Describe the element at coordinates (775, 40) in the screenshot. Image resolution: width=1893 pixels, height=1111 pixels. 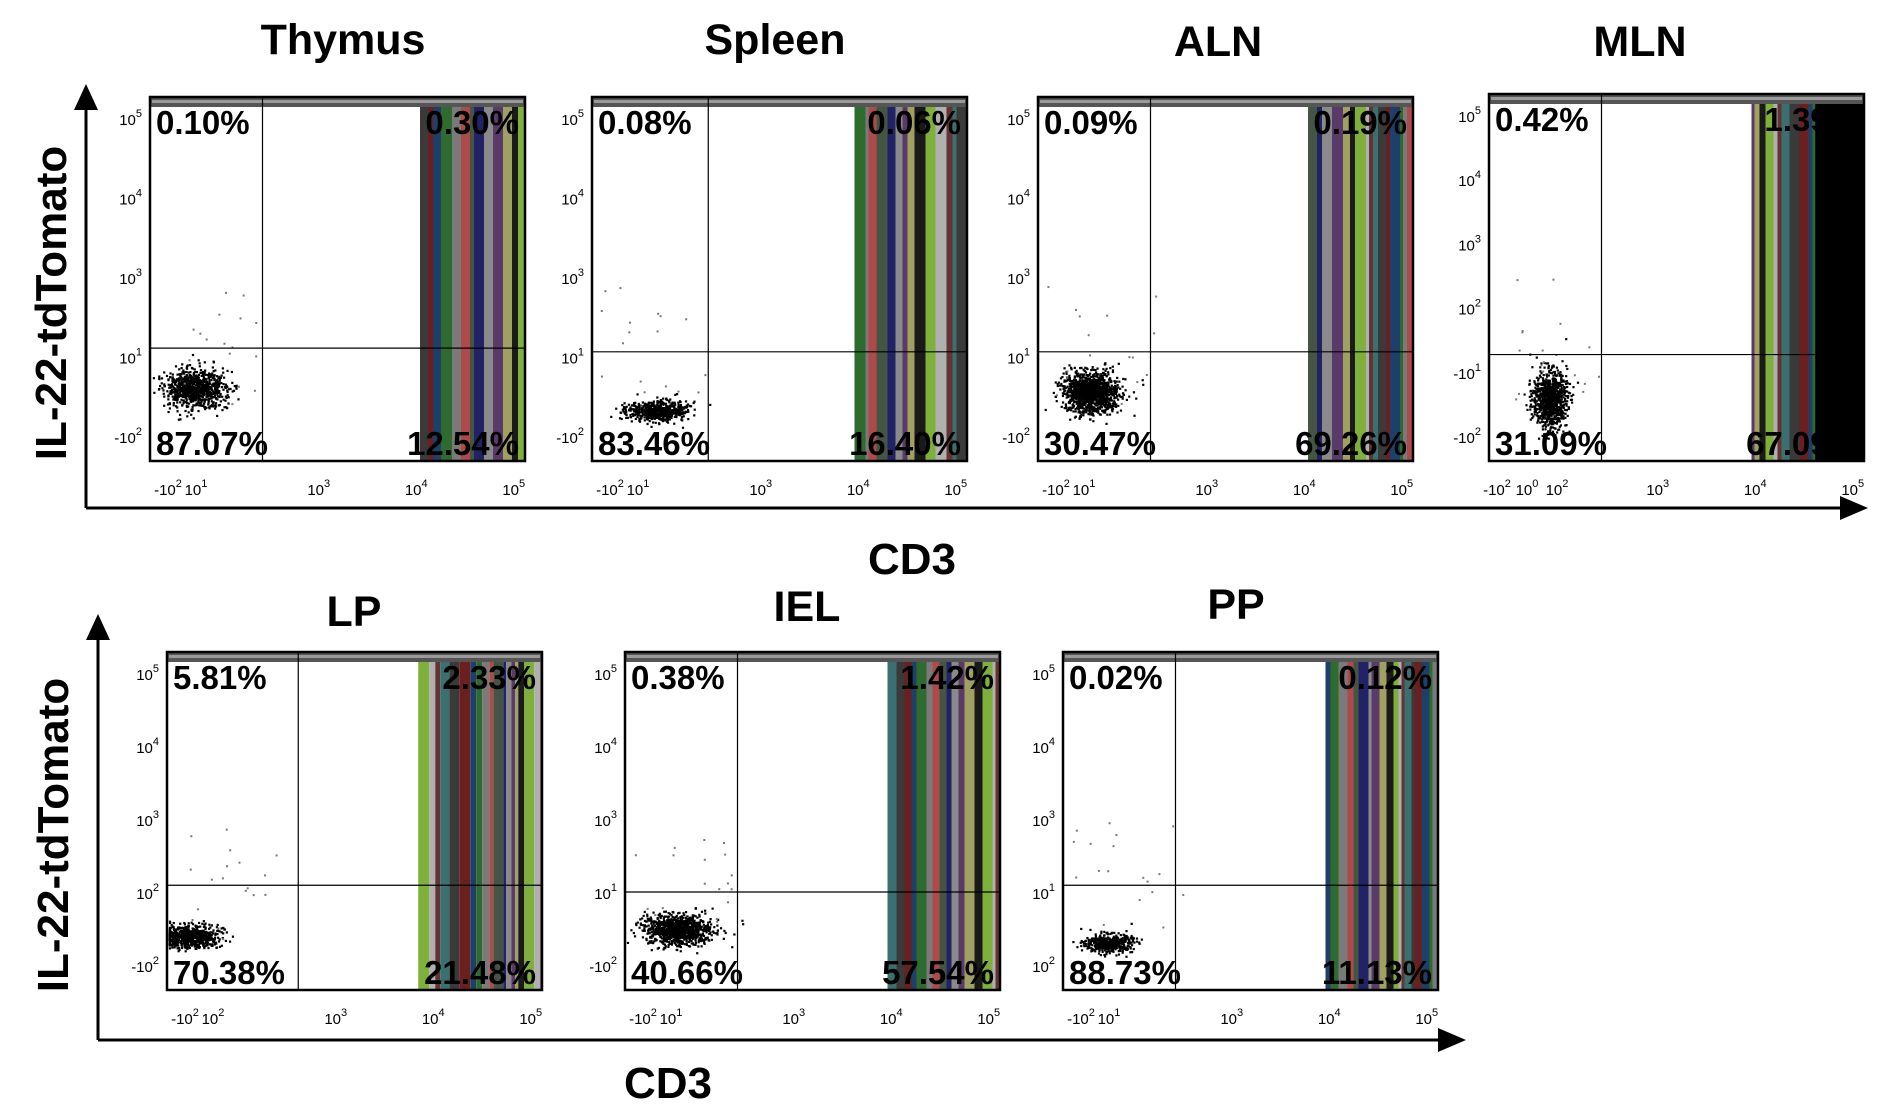
I see `panel-title: Spleen` at that location.